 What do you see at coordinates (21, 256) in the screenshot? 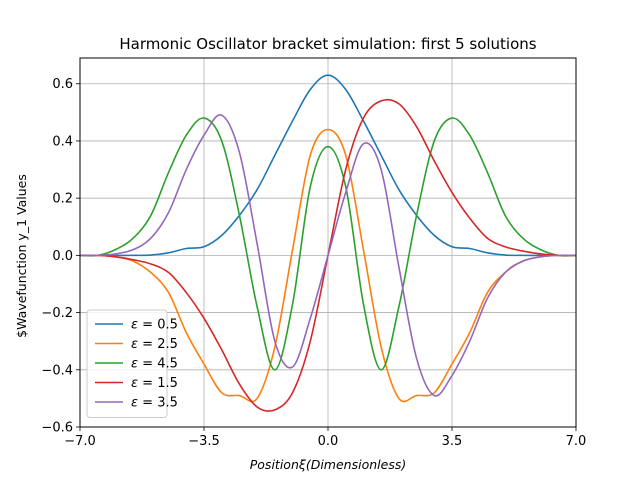
I see `y-axis-label: $Wavefunction y_1 Values` at bounding box center [21, 256].